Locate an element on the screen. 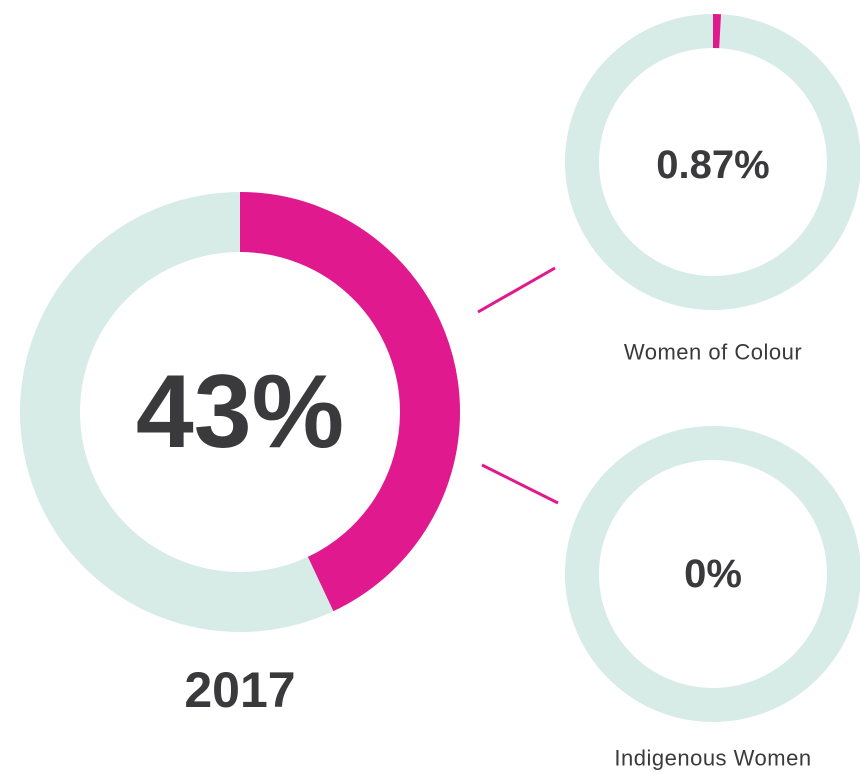 The image size is (860, 774). donut-value-label: 43% is located at coordinates (240, 412).